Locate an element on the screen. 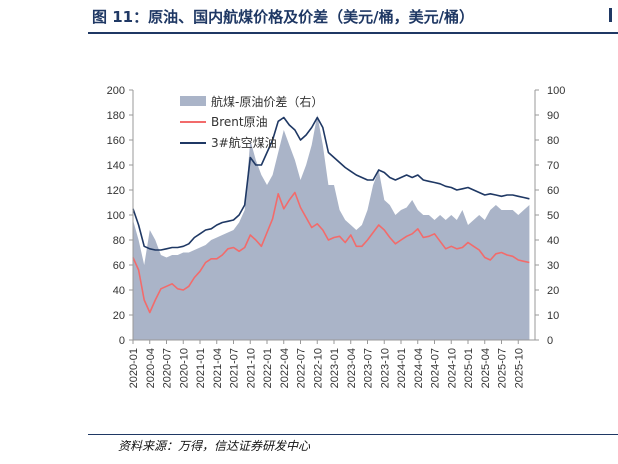 The height and width of the screenshot is (464, 618). left-axis-tick-label: 180 is located at coordinates (116, 116).